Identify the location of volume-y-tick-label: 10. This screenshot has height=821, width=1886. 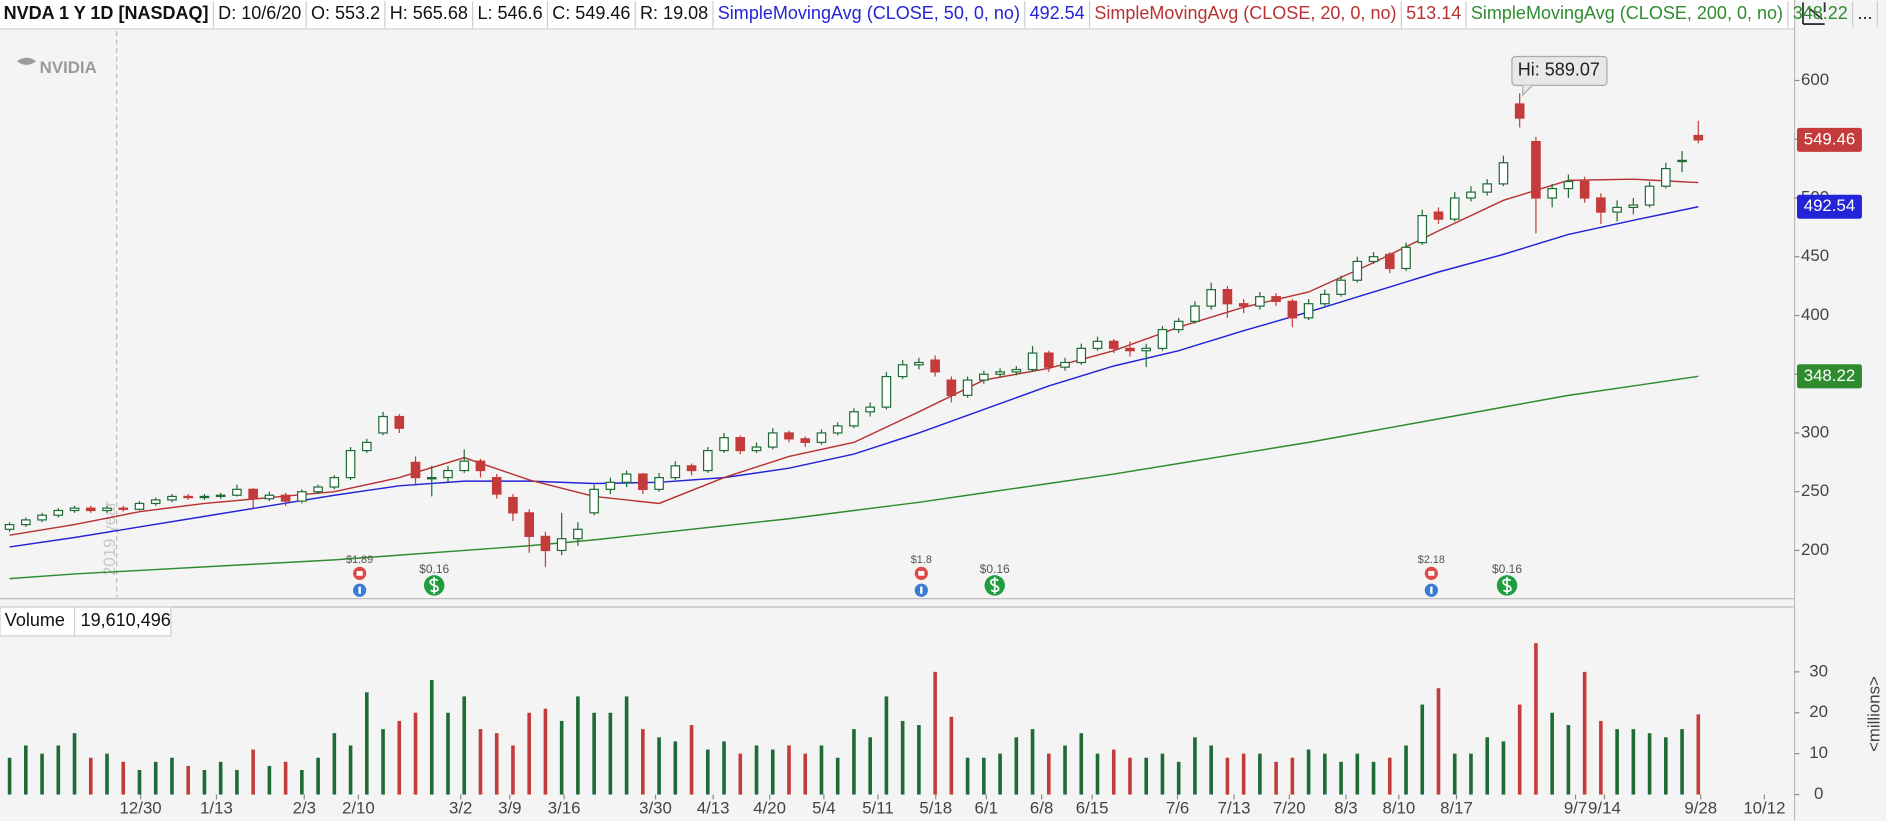
(1818, 752).